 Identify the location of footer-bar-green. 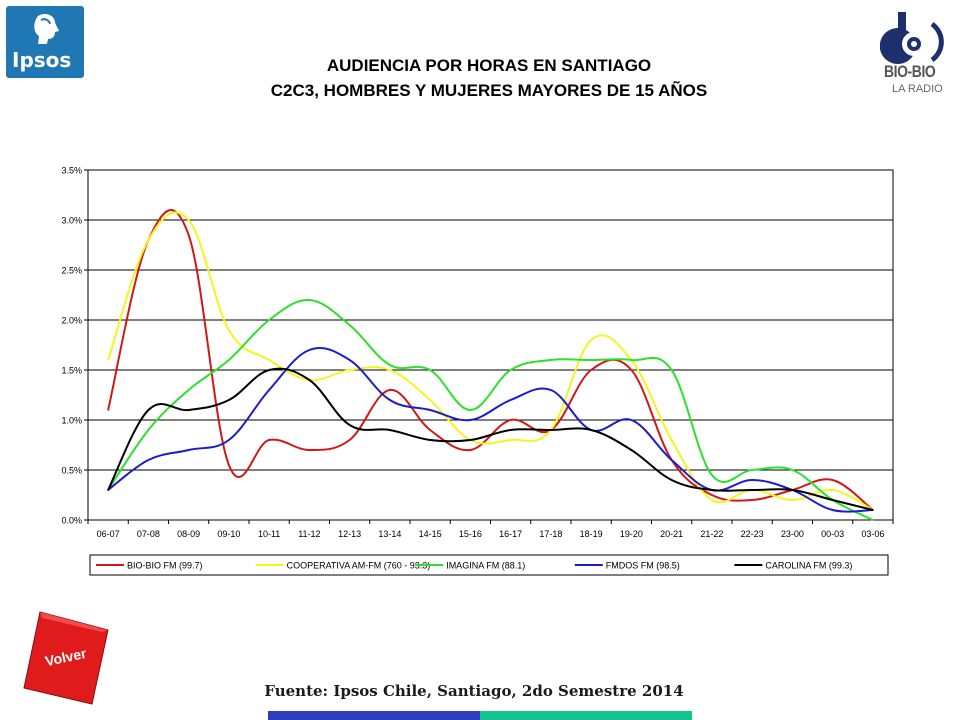
(586, 715).